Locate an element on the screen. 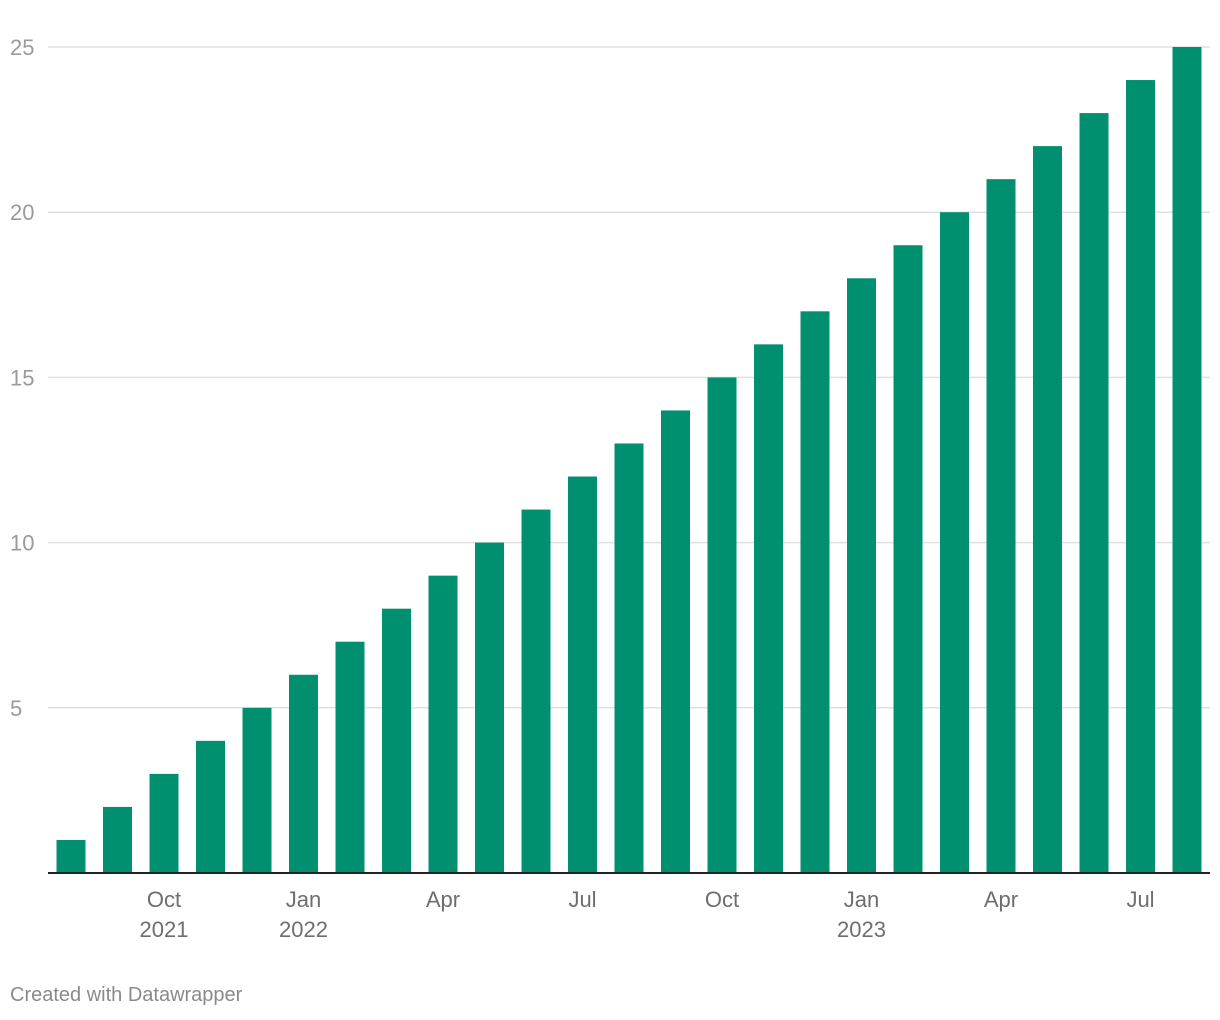  y-tick-label: 5 is located at coordinates (16, 708).